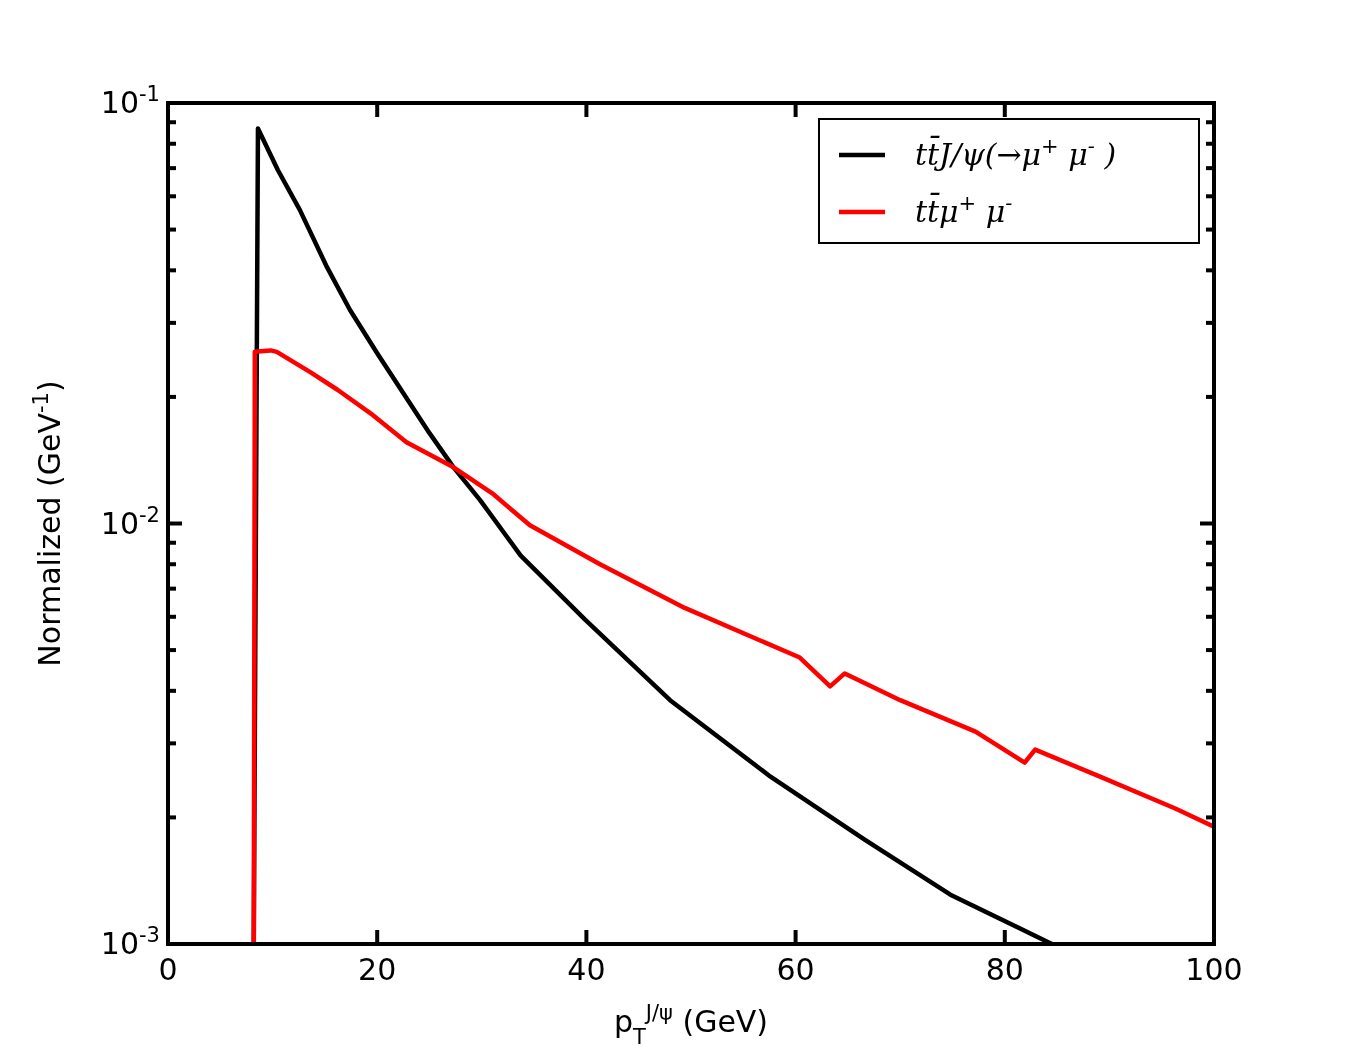 The width and height of the screenshot is (1350, 1050). What do you see at coordinates (377, 969) in the screenshot?
I see `x-tick-label: 20` at bounding box center [377, 969].